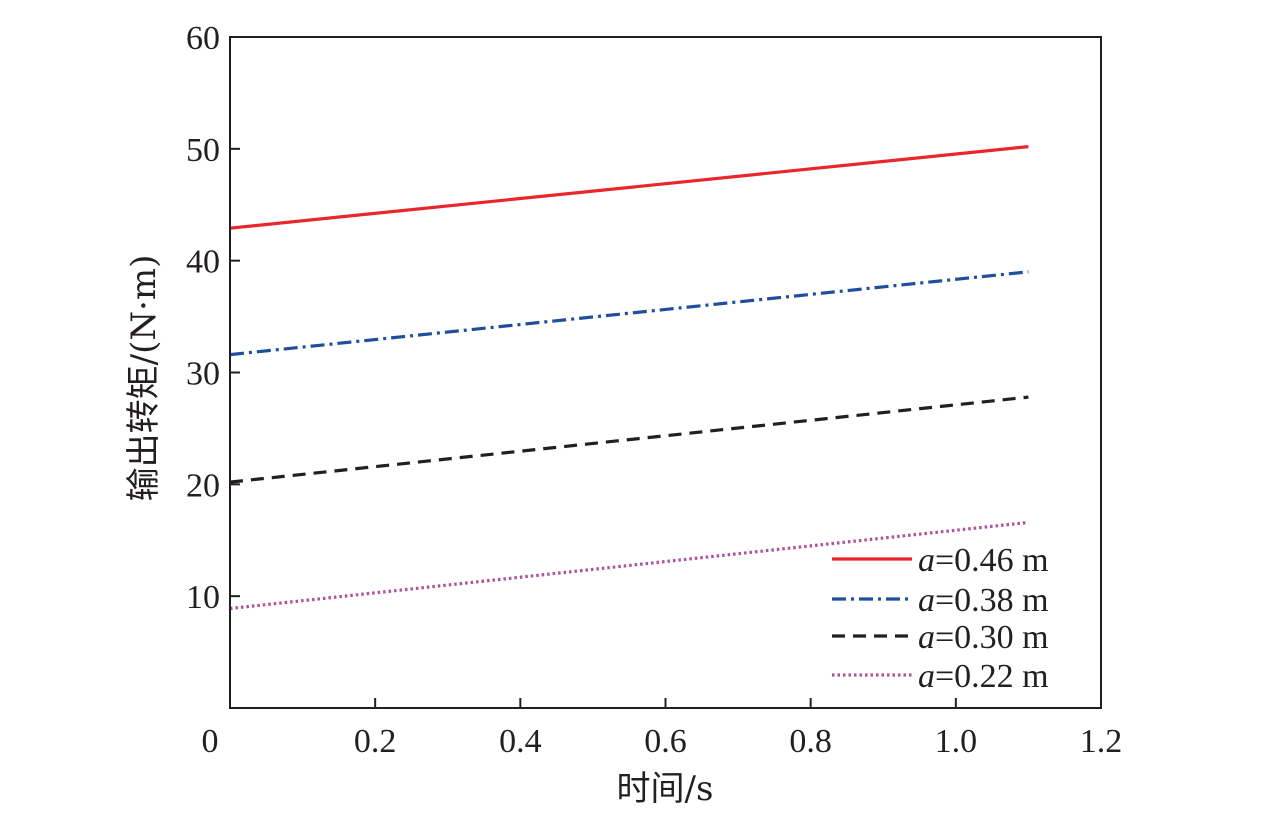 The height and width of the screenshot is (814, 1276). I want to click on x-tick-label: 1.2, so click(1101, 741).